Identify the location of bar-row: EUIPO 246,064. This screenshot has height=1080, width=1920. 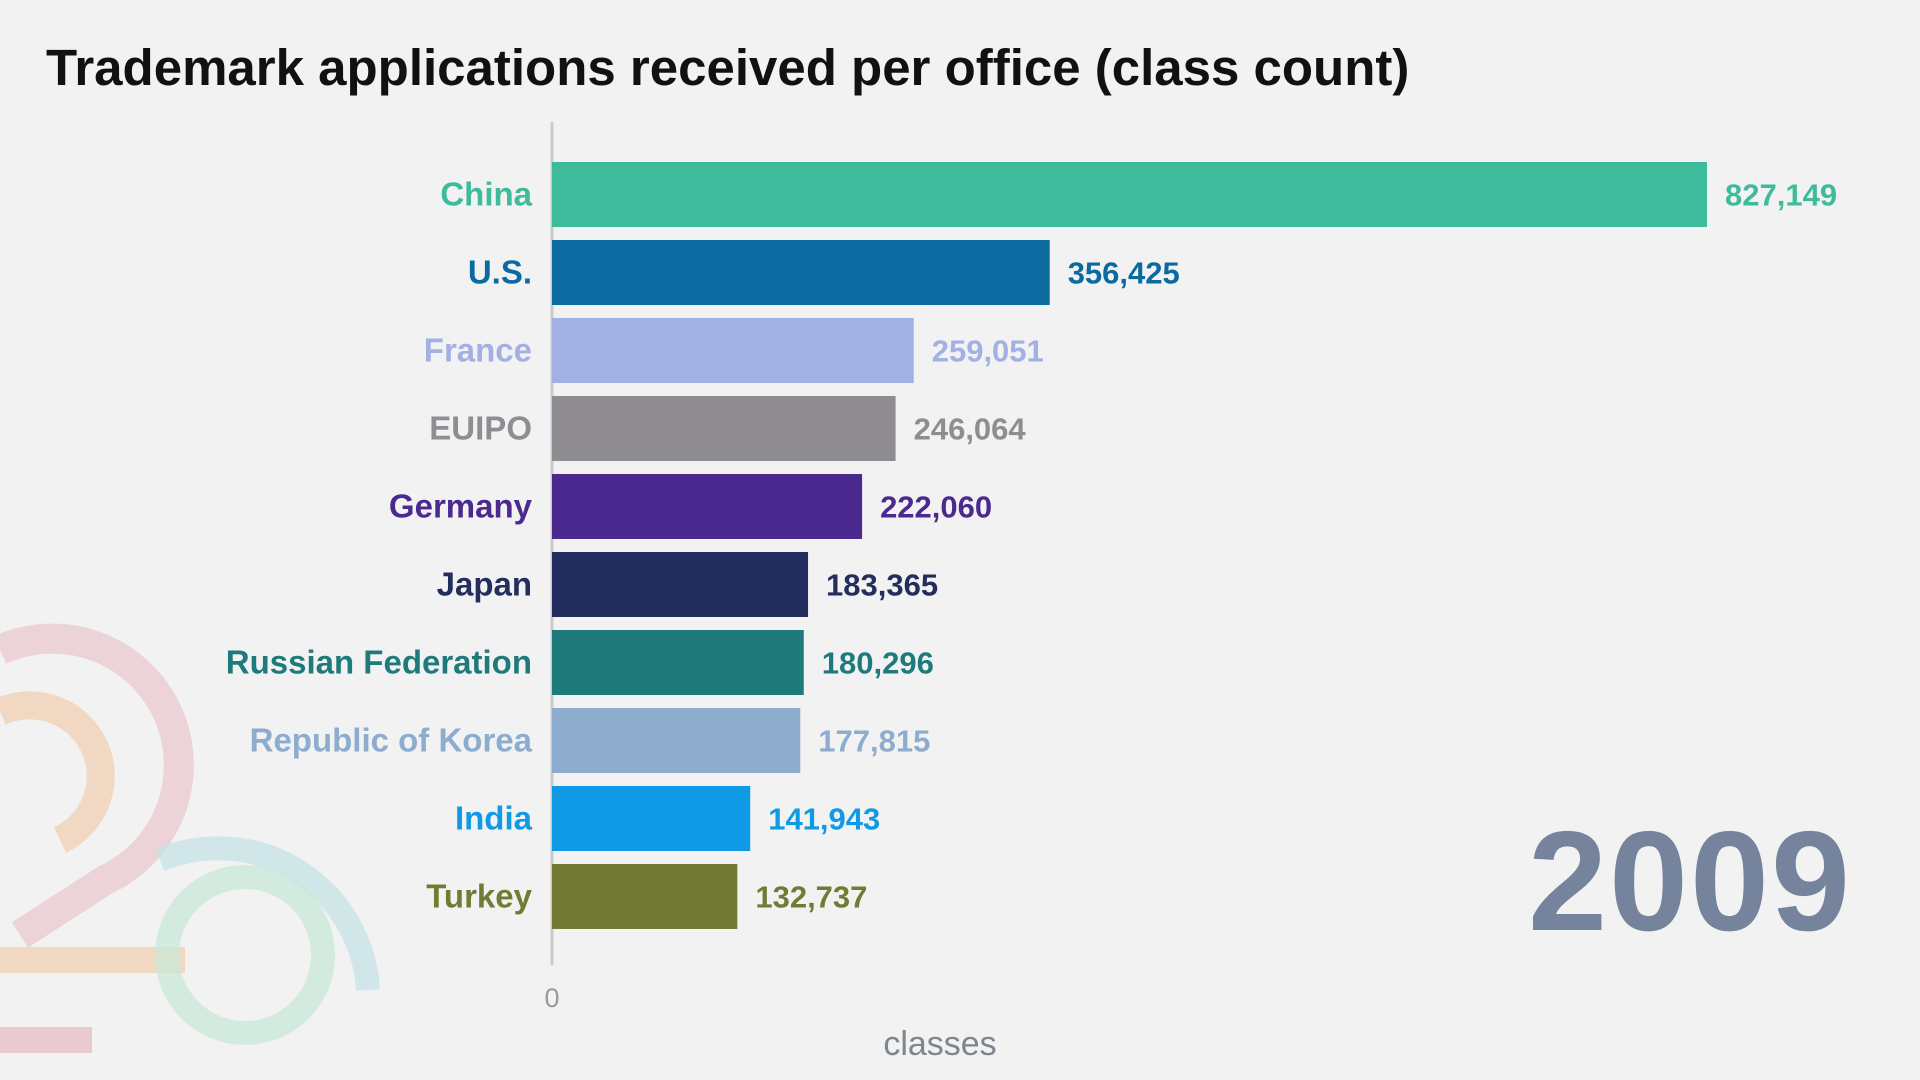
(727, 428).